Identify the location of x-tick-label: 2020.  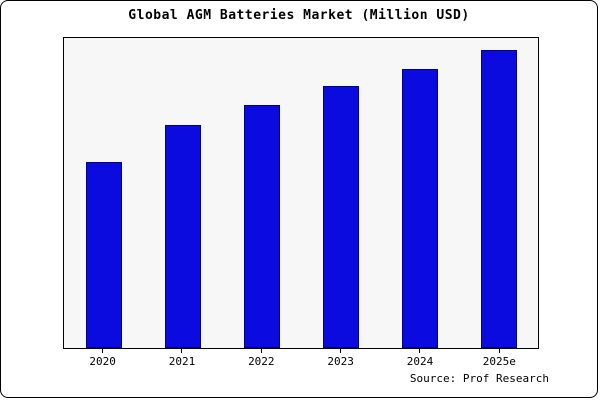
(102, 361).